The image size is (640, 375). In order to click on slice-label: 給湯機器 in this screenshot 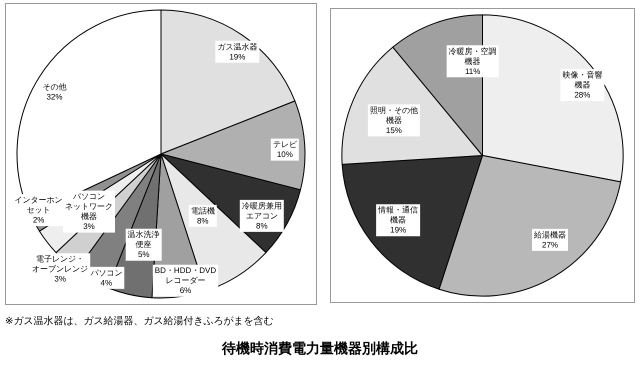, I will do `click(549, 235)`.